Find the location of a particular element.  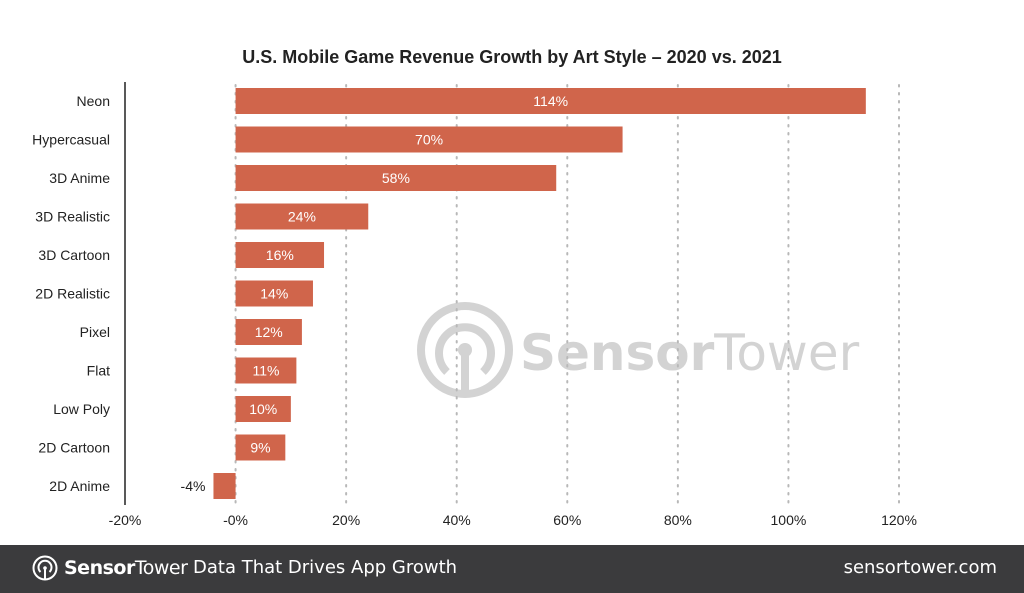

data-label: 70% is located at coordinates (429, 140).